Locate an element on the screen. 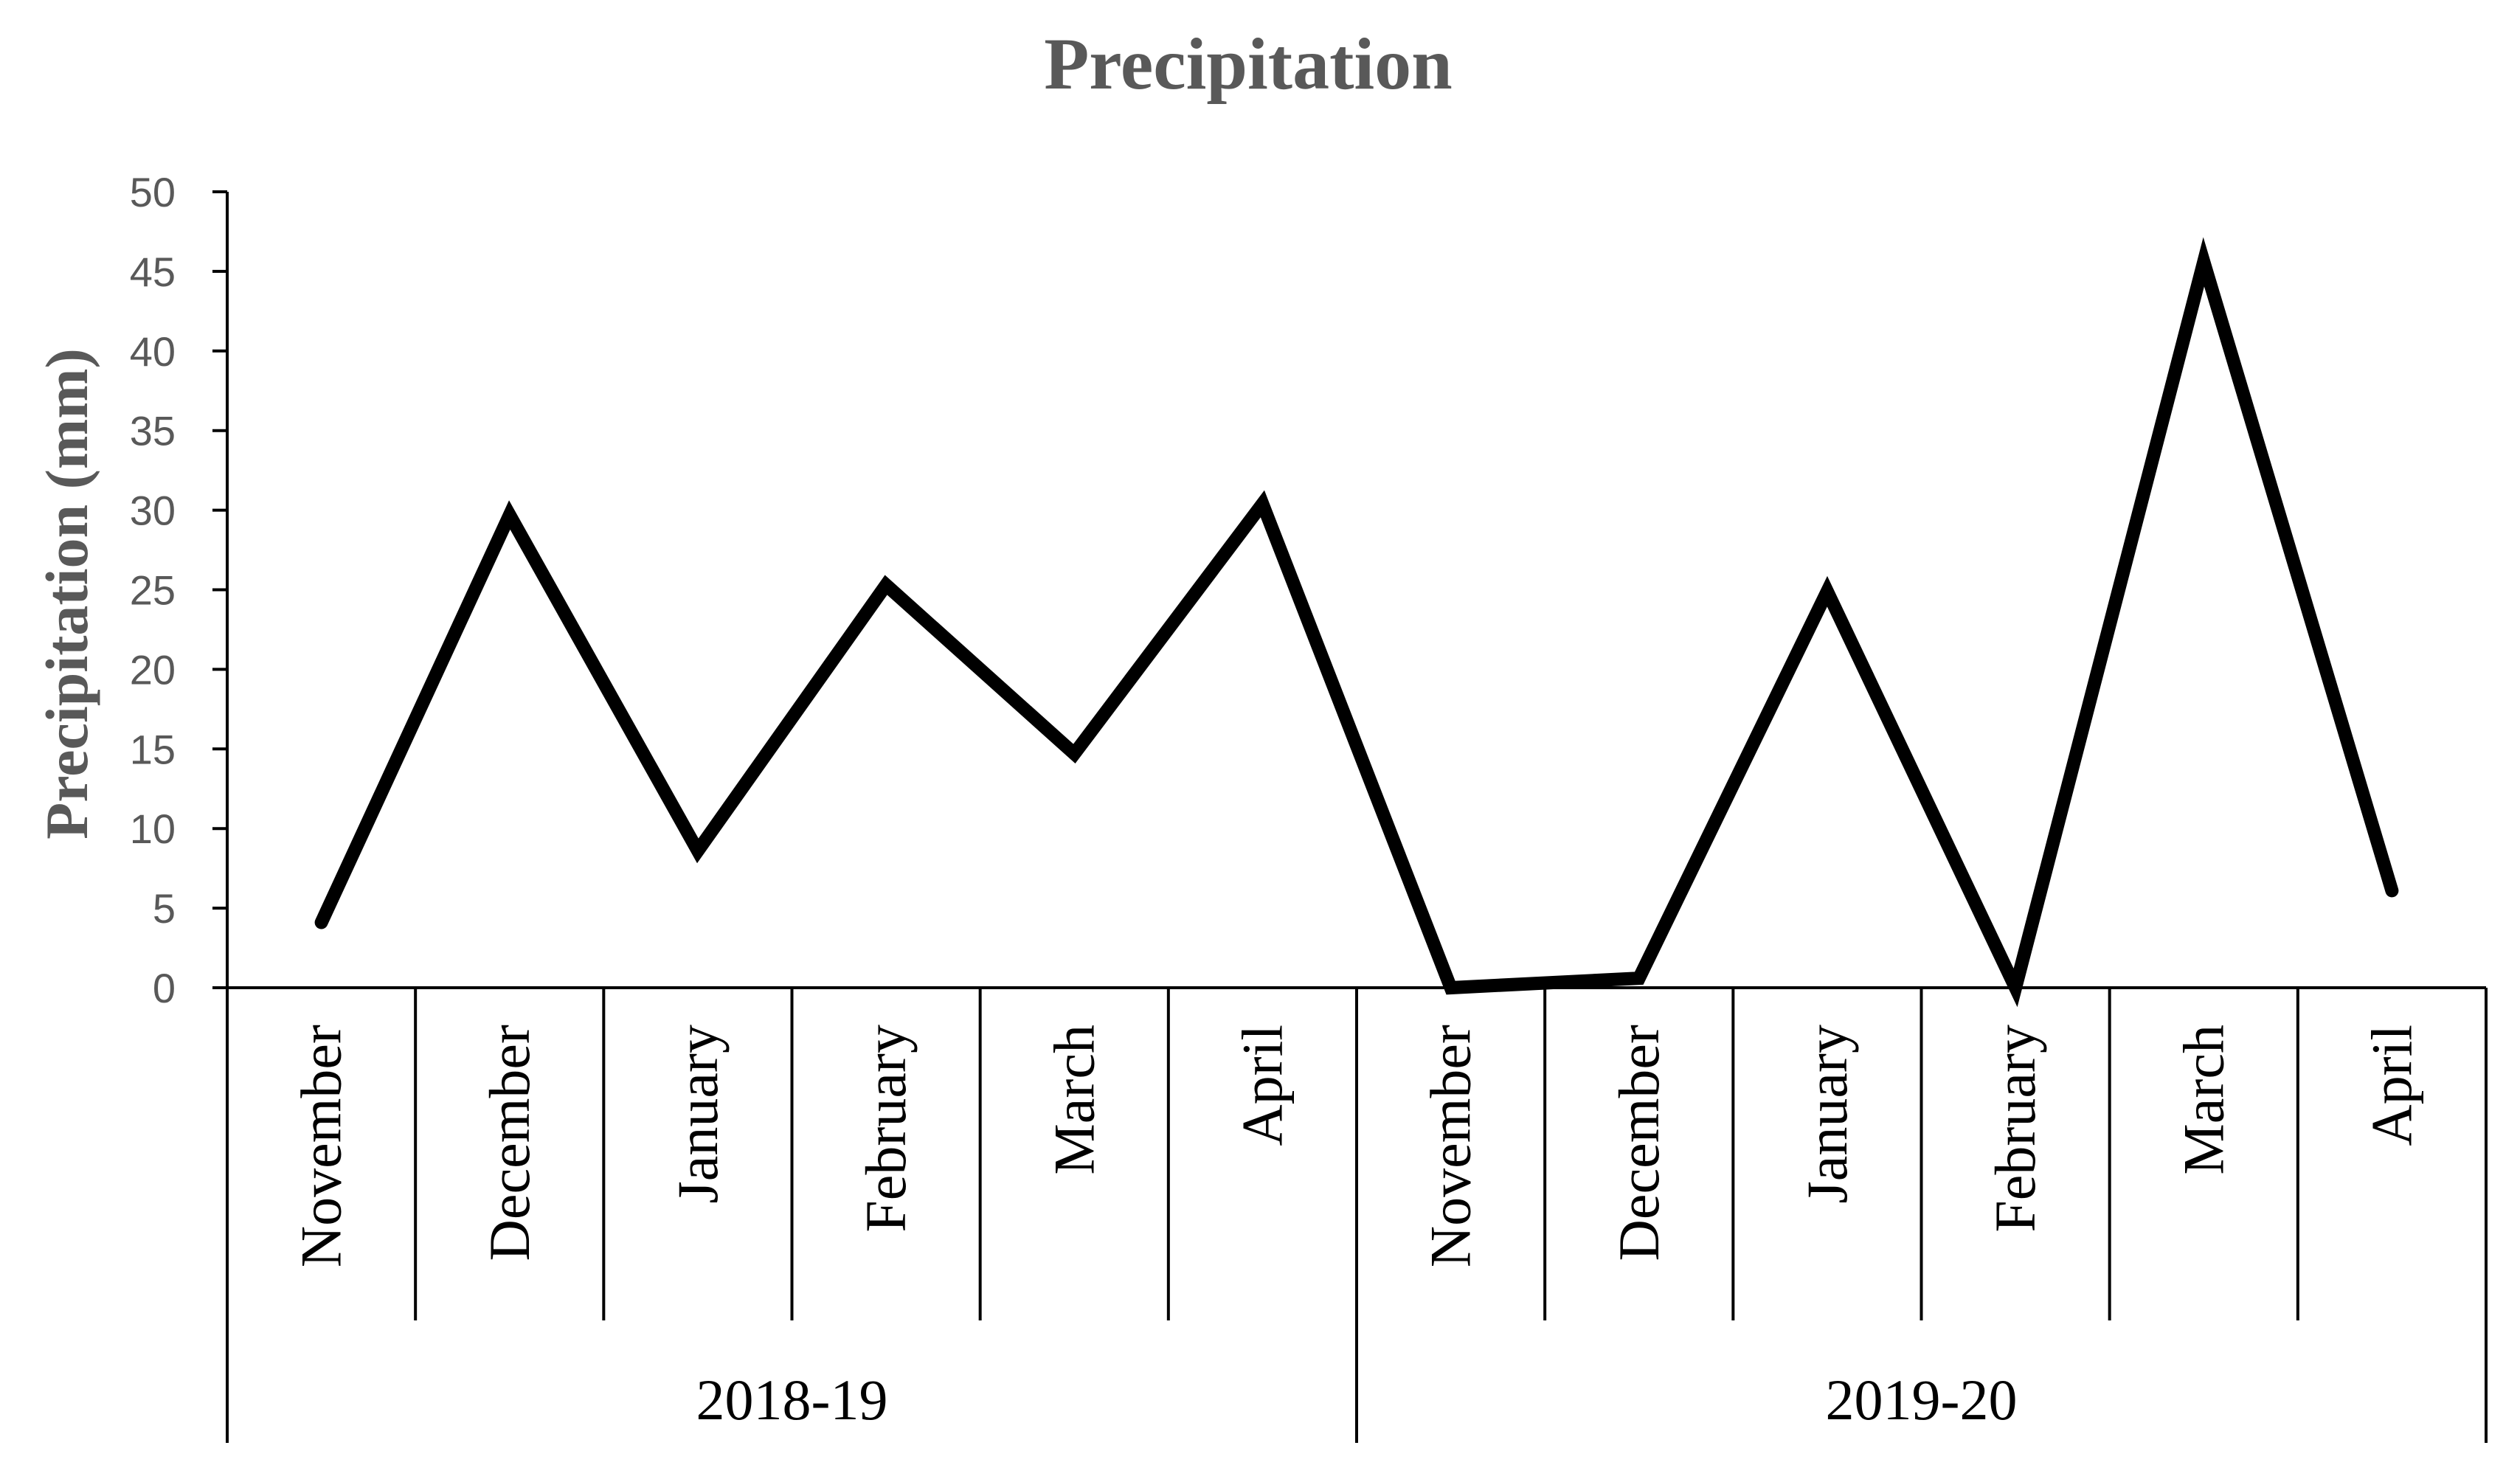  y-tick-label: 25 is located at coordinates (153, 590).